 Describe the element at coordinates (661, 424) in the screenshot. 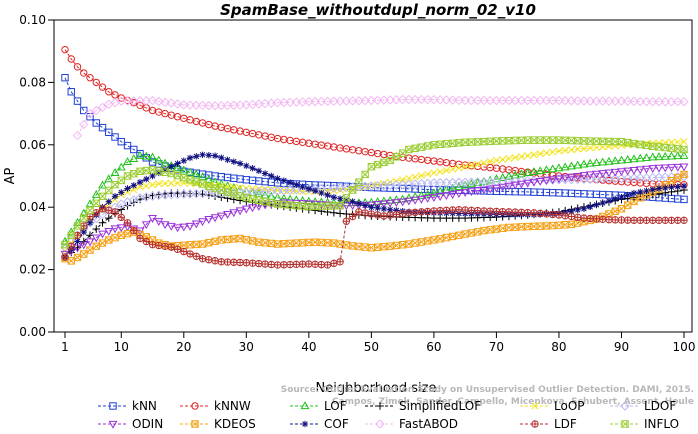

I see `legend-label: INFLO` at that location.